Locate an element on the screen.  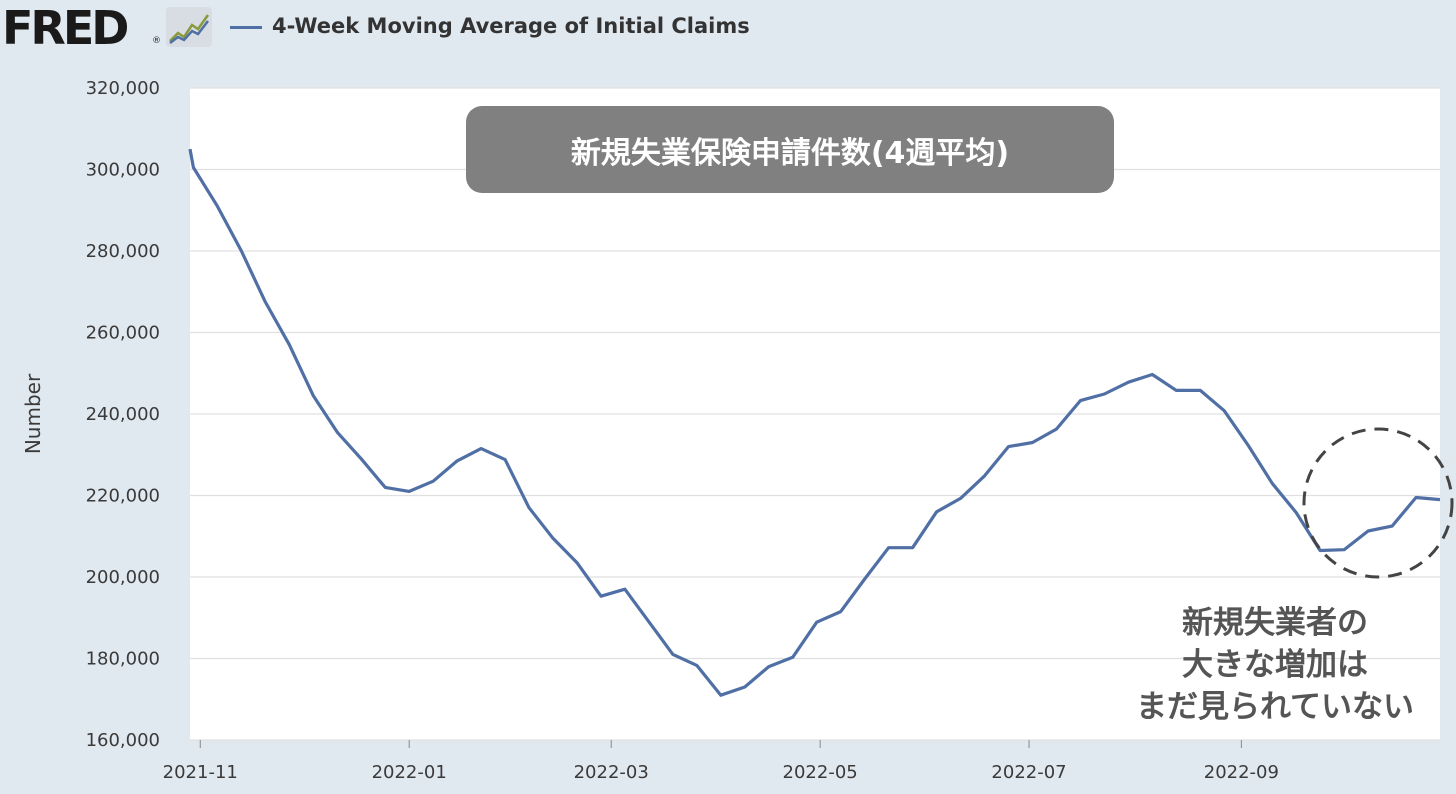
y-tick-label: 260,000 is located at coordinates (123, 333).